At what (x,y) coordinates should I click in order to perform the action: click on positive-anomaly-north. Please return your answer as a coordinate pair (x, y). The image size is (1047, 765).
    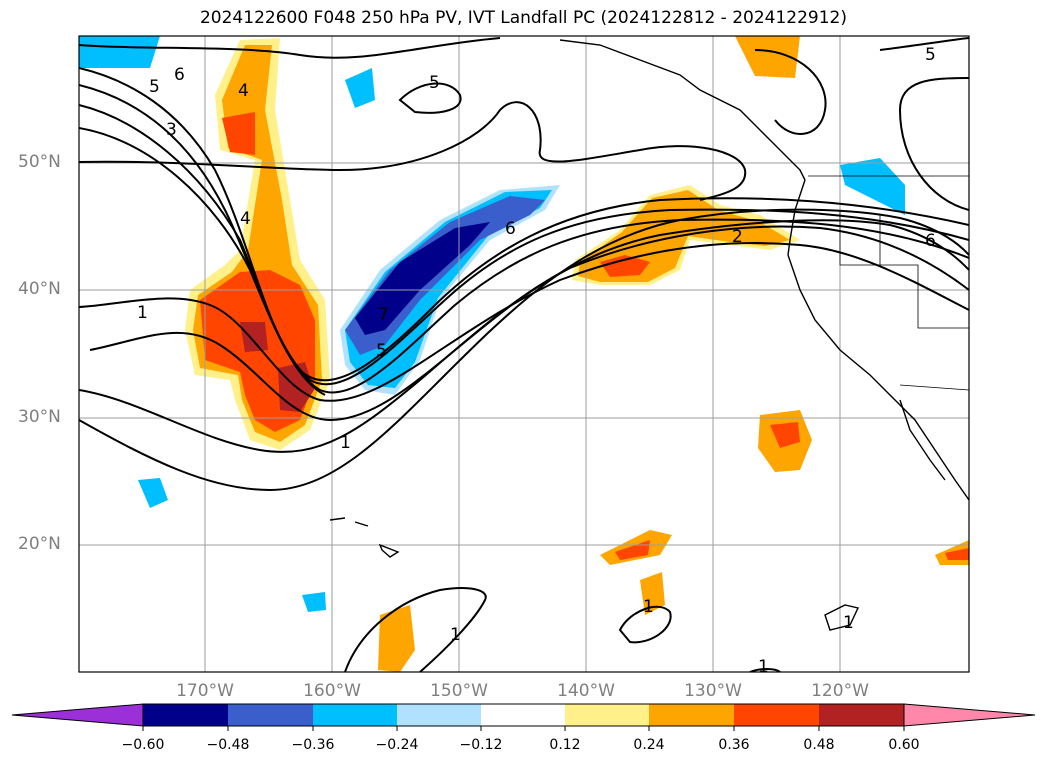
    Looking at the image, I should click on (767, 57).